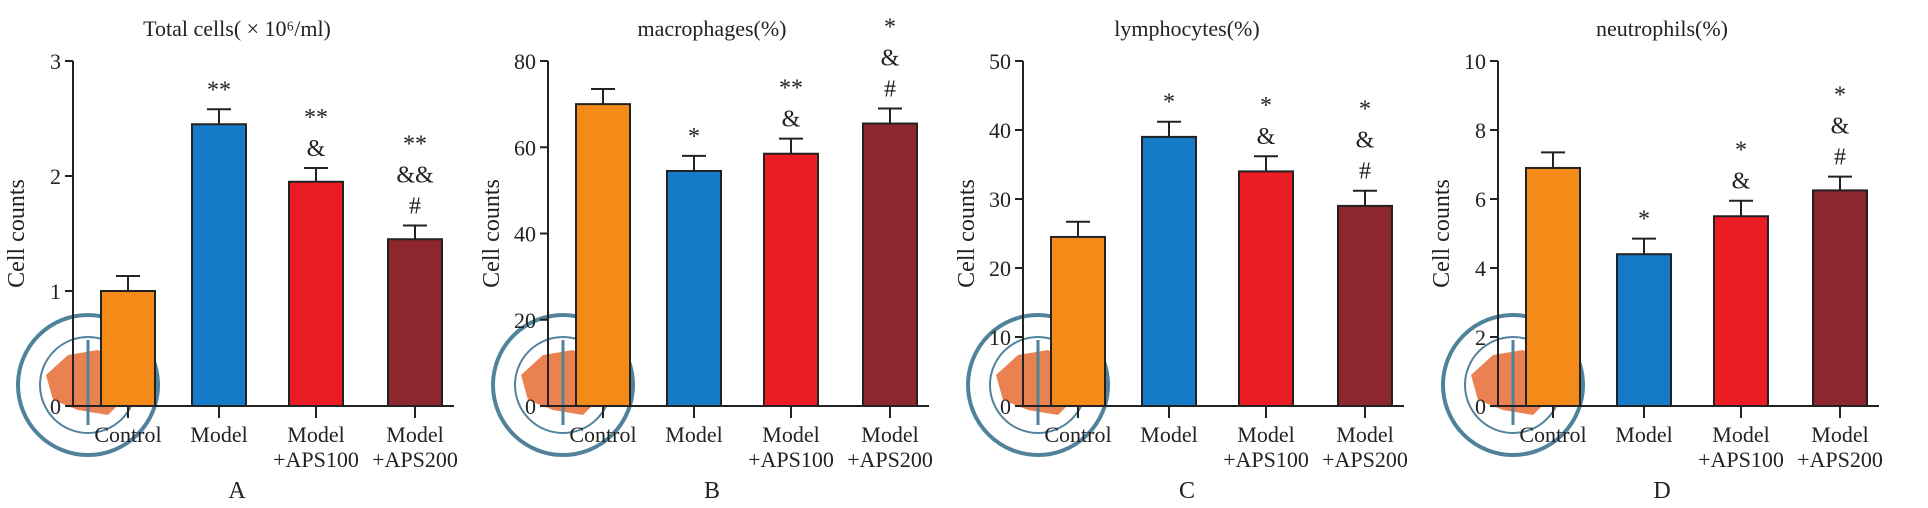 The image size is (1928, 508). I want to click on y-tick-label: 40, so click(525, 234).